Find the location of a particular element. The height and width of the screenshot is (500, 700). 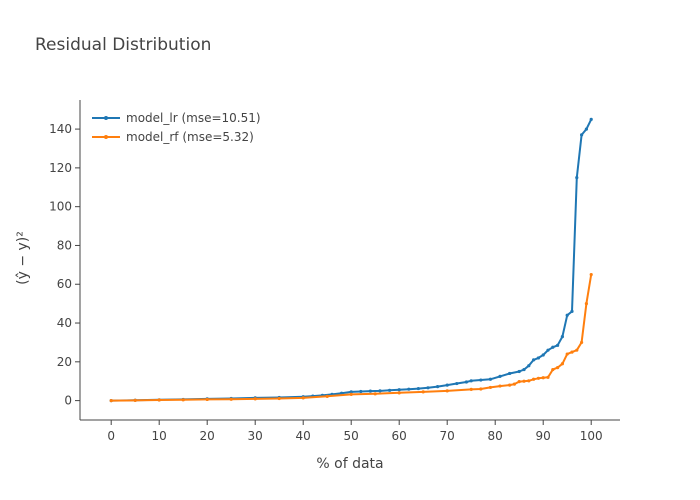

x-tick-label: 100 is located at coordinates (591, 436).